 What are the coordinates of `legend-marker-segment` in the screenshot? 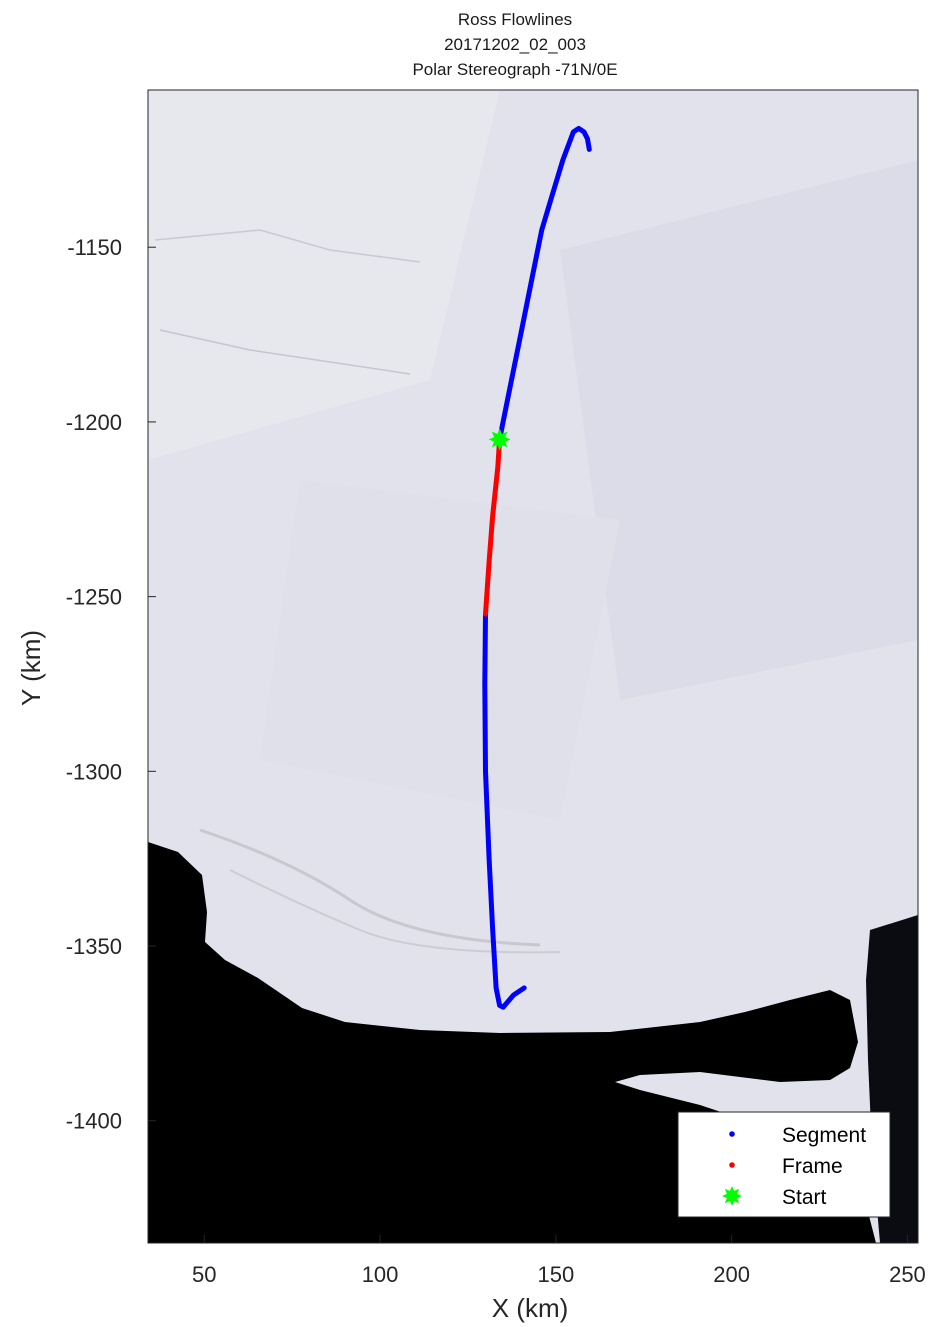 It's located at (732, 1134).